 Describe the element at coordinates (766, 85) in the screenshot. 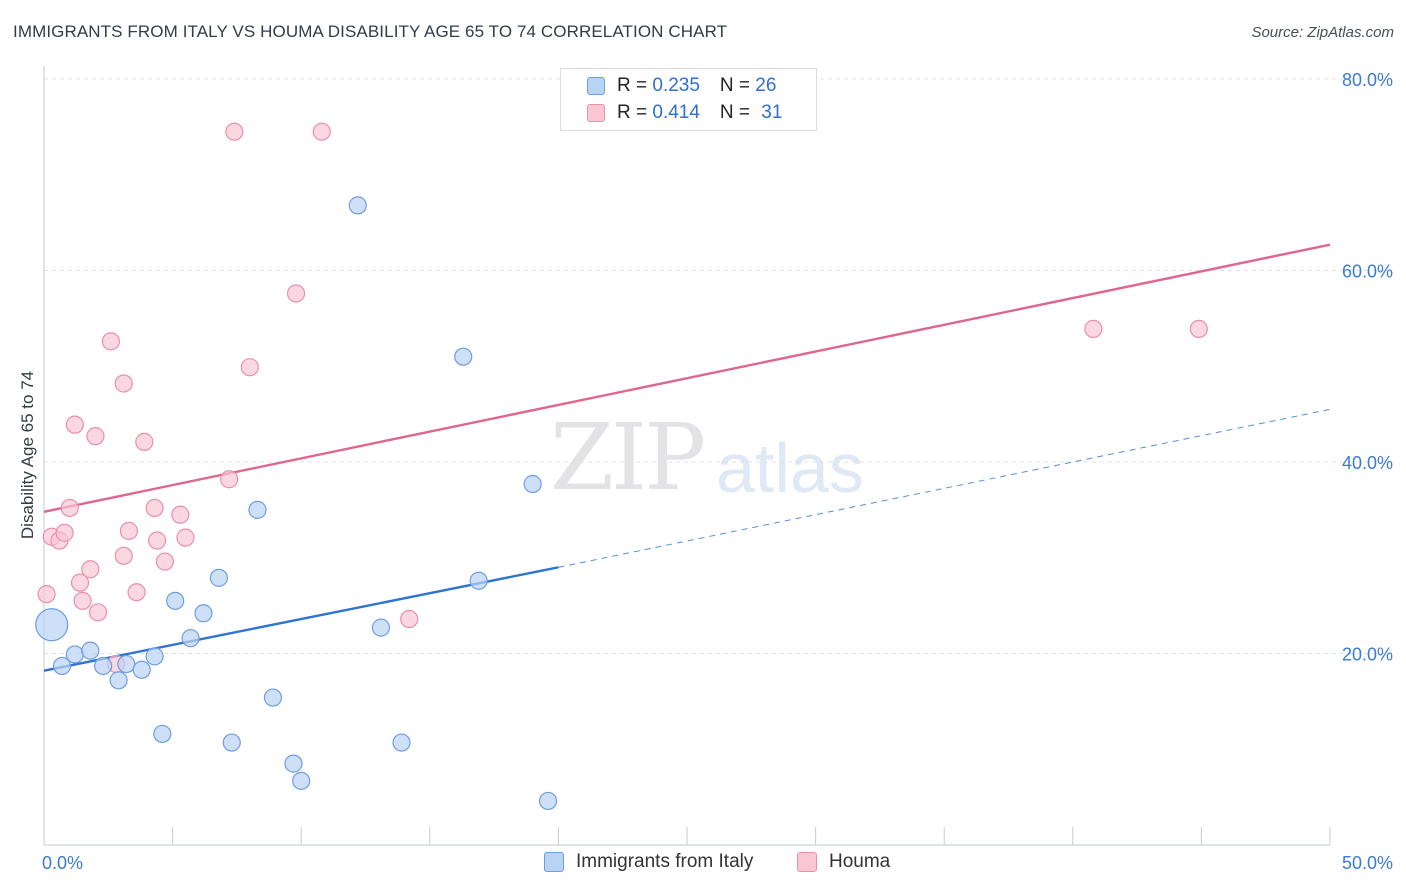

I see `legend-n-value-italy: 26` at that location.